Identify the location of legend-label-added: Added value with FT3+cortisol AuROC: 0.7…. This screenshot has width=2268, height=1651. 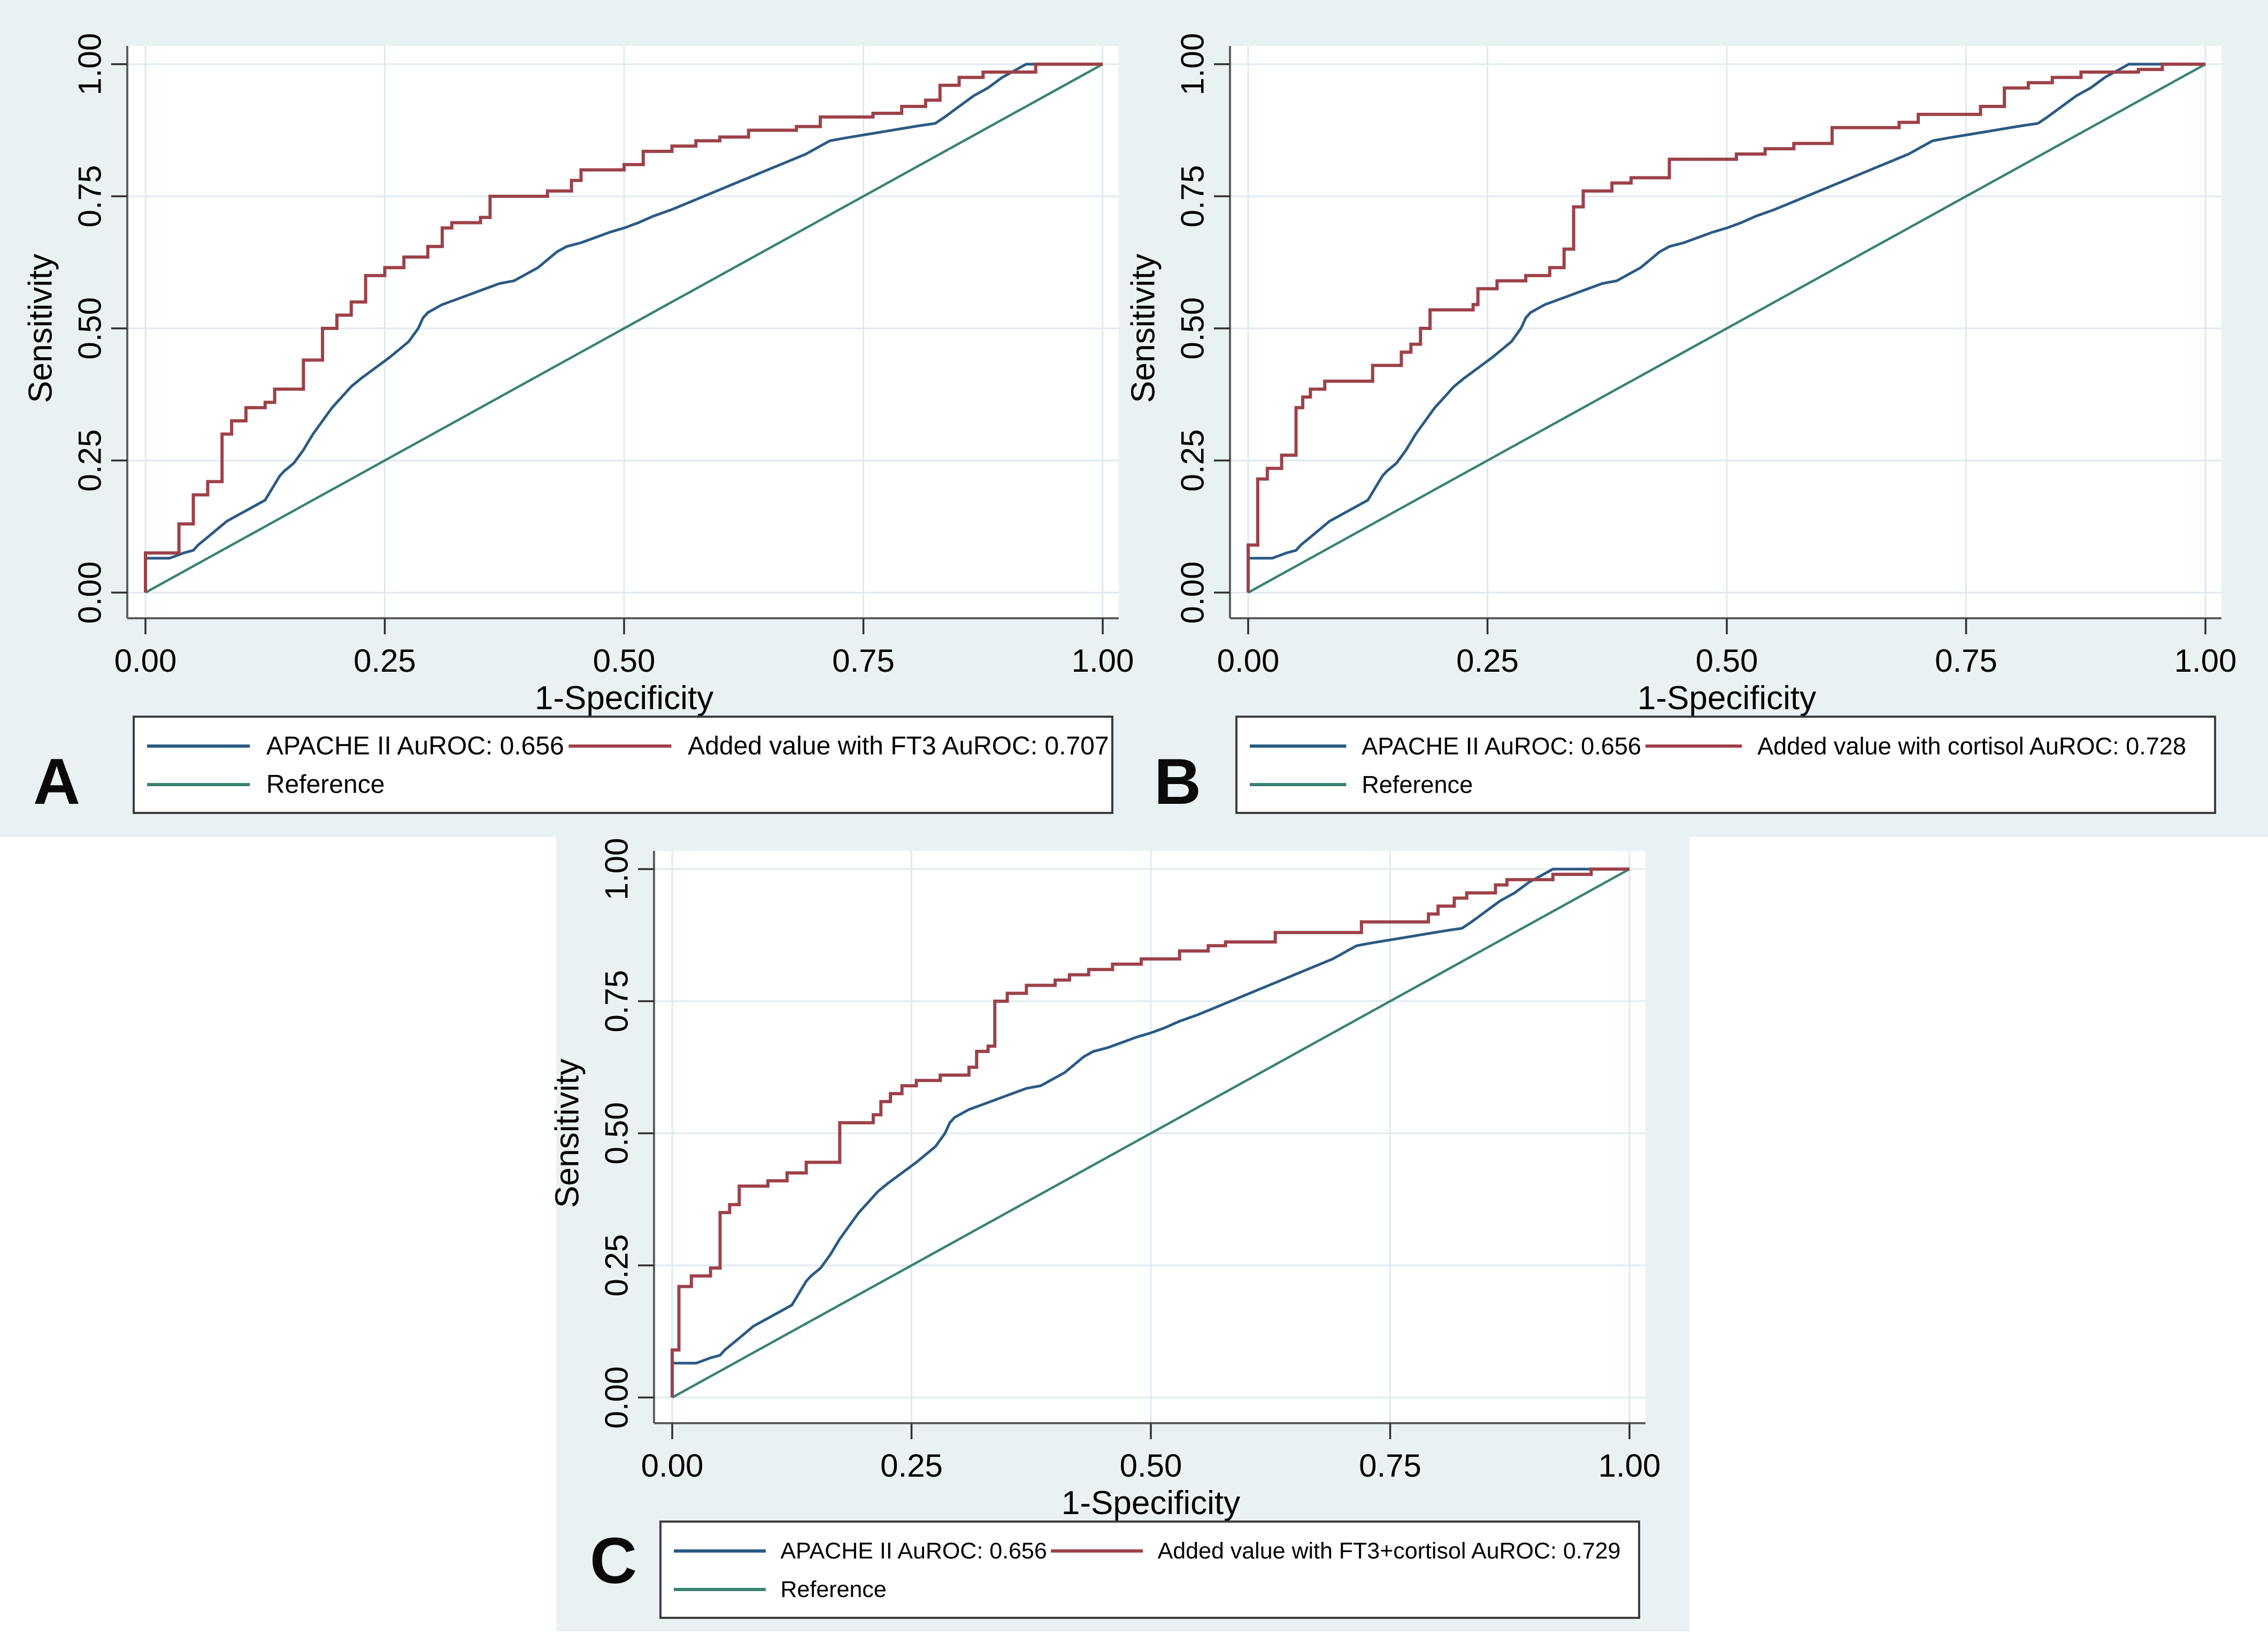
(1389, 1551).